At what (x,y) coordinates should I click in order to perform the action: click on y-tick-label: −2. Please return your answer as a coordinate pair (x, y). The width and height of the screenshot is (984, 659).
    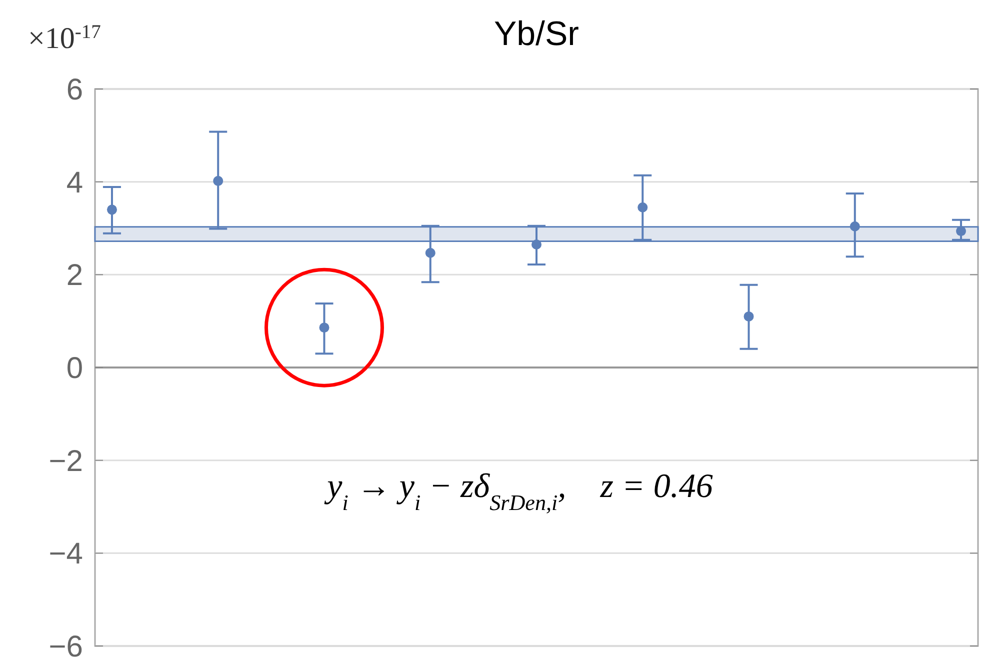
    Looking at the image, I should click on (65, 461).